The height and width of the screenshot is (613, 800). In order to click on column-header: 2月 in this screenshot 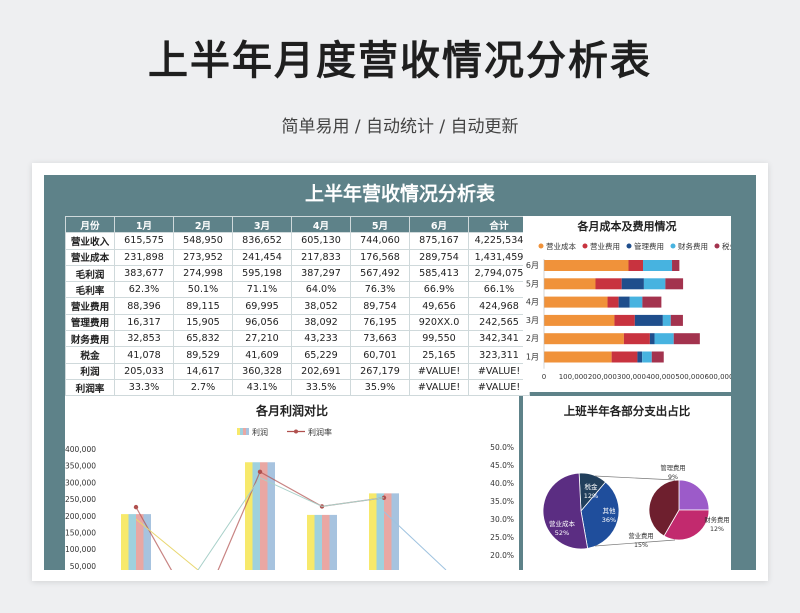, I will do `click(203, 224)`.